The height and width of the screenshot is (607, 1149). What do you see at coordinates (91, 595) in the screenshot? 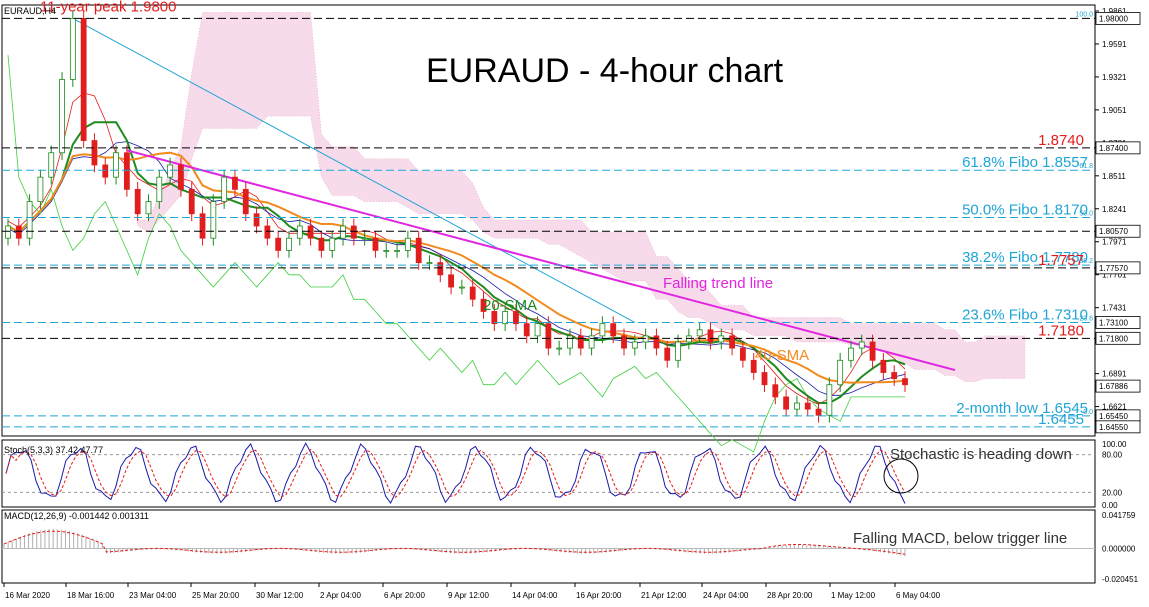
I see `x-tick-label: 18 Mar 16:00` at bounding box center [91, 595].